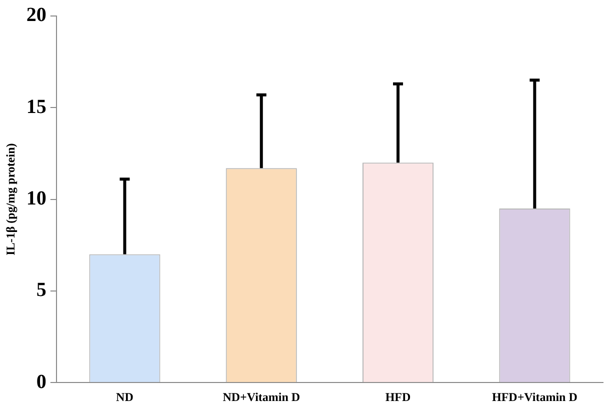 The width and height of the screenshot is (611, 408). I want to click on x-tick-label: ND+Vitamin D, so click(261, 397).